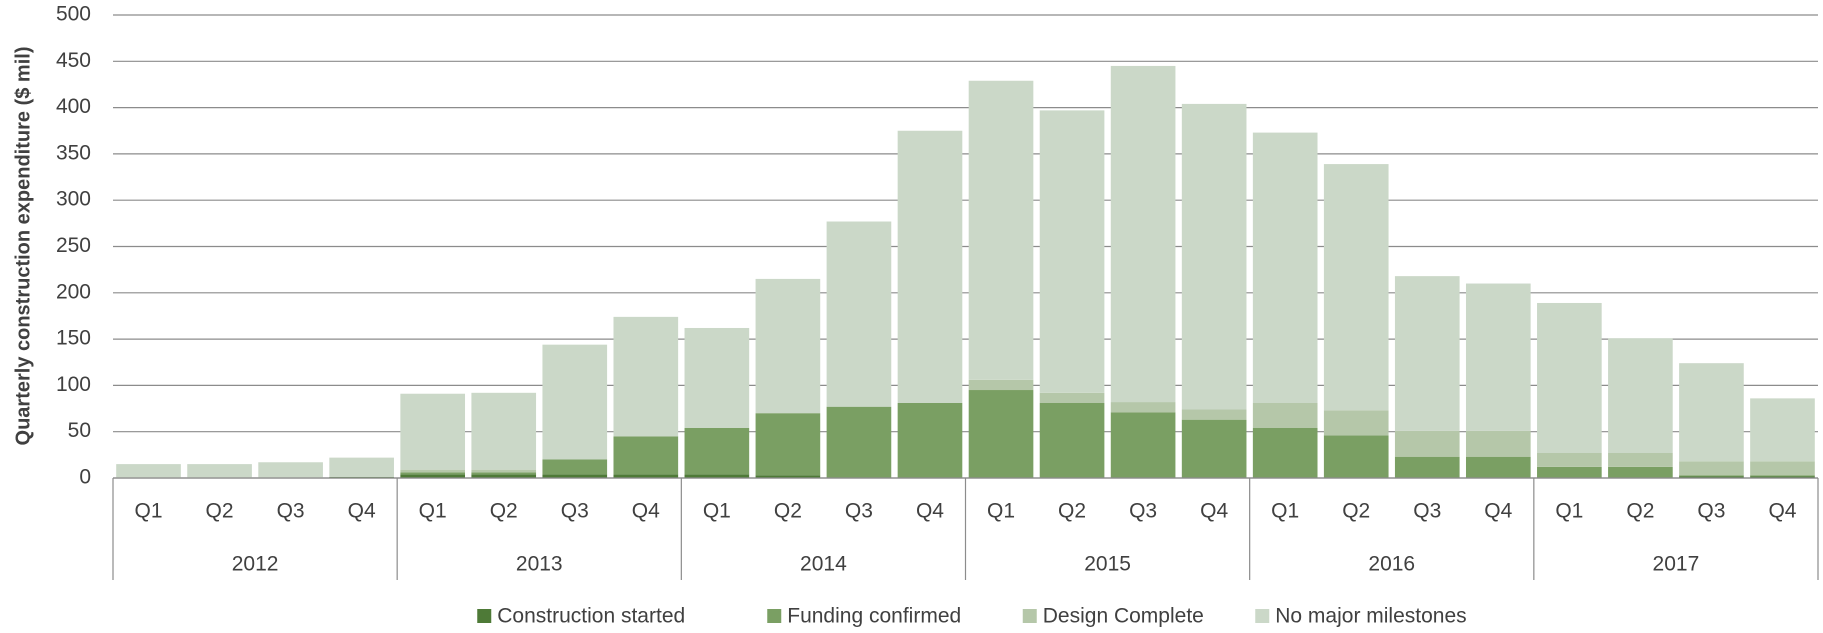 The width and height of the screenshot is (1823, 633). Describe the element at coordinates (874, 616) in the screenshot. I see `legend-label: Funding confirmed` at that location.